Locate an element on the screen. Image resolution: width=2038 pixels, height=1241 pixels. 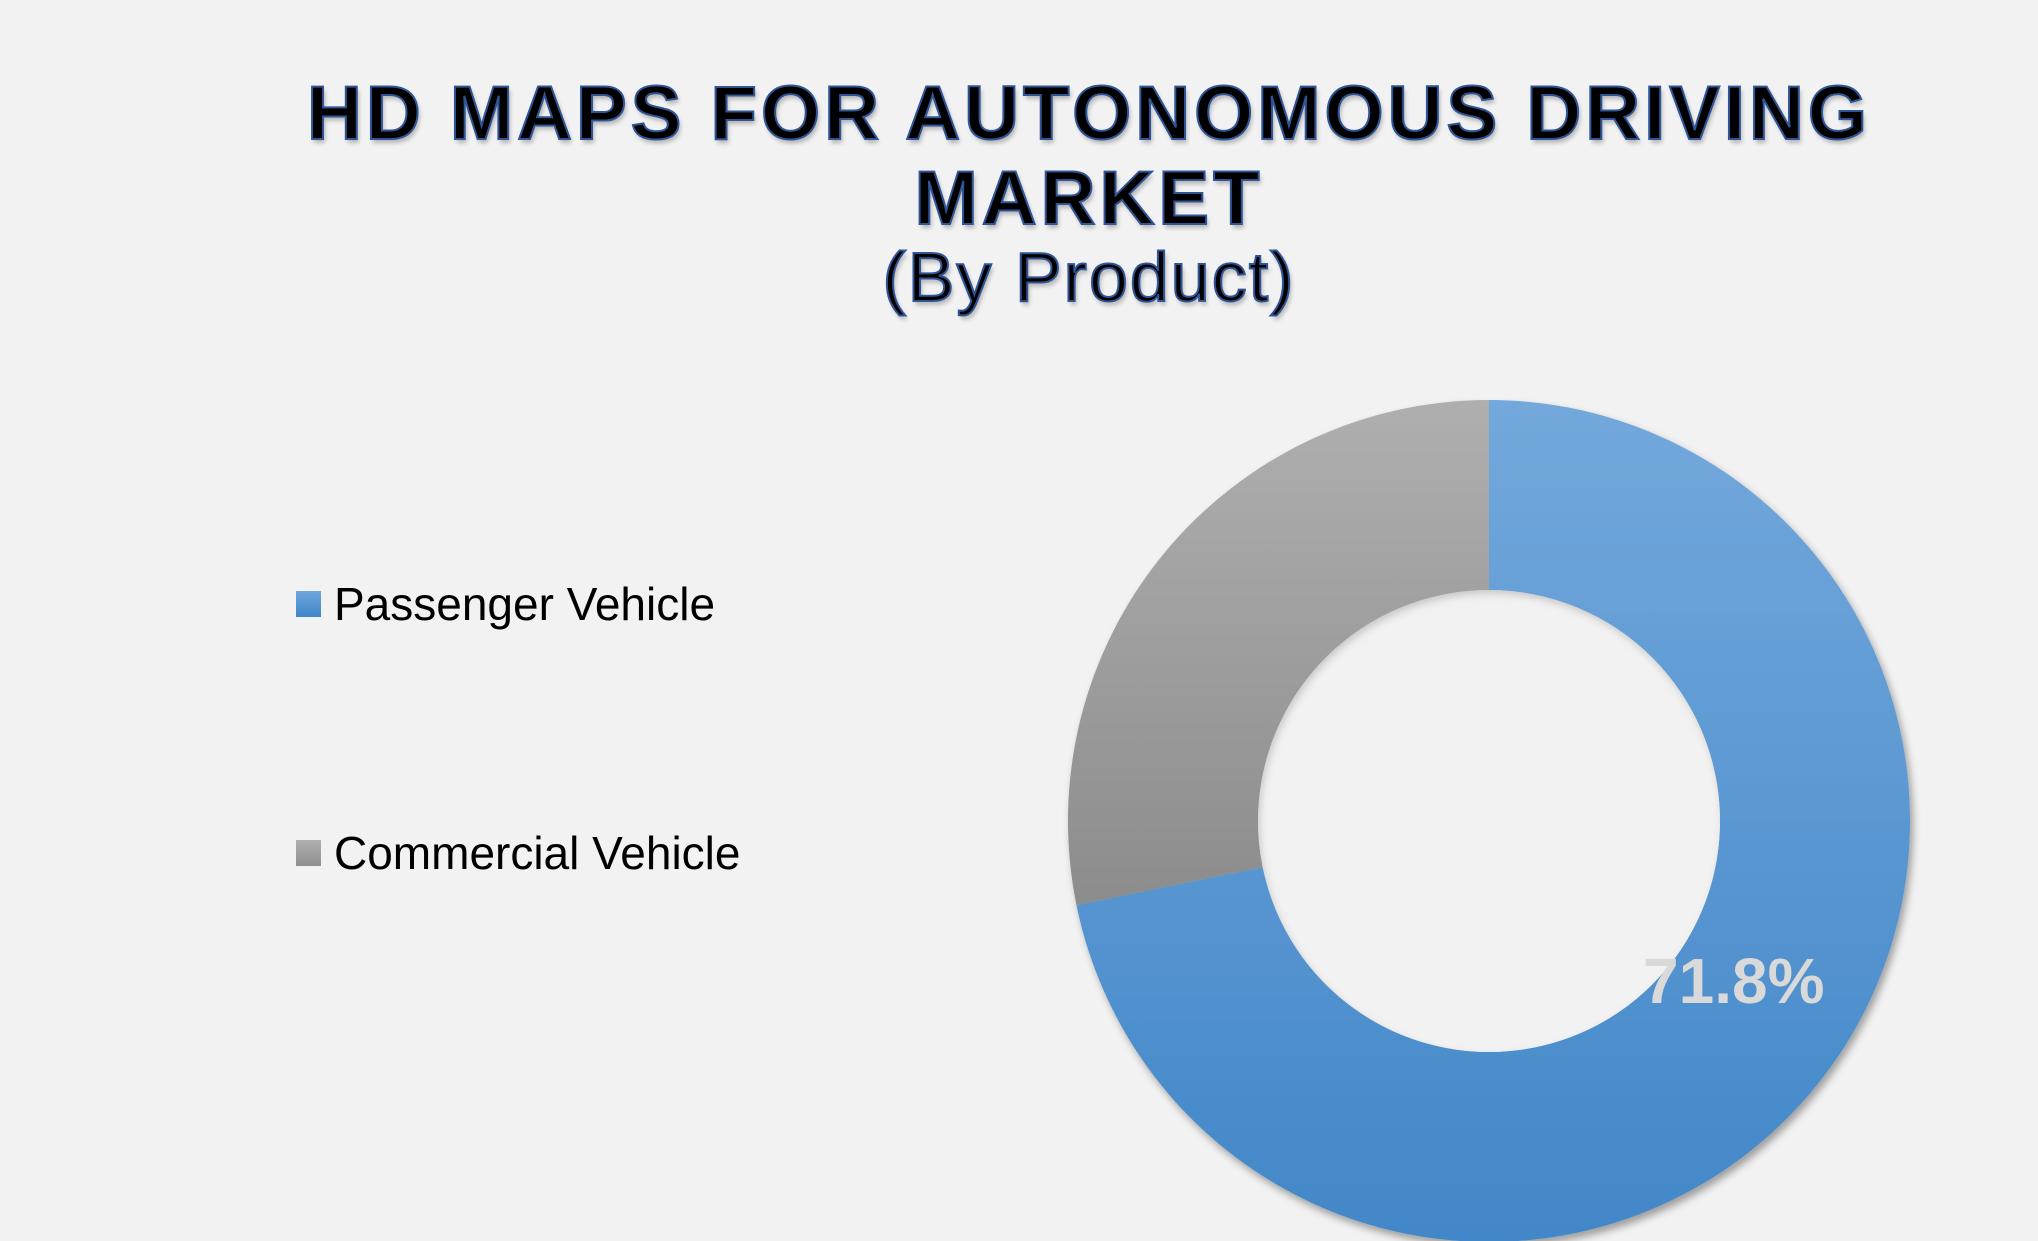
donut-hole is located at coordinates (1489, 821).